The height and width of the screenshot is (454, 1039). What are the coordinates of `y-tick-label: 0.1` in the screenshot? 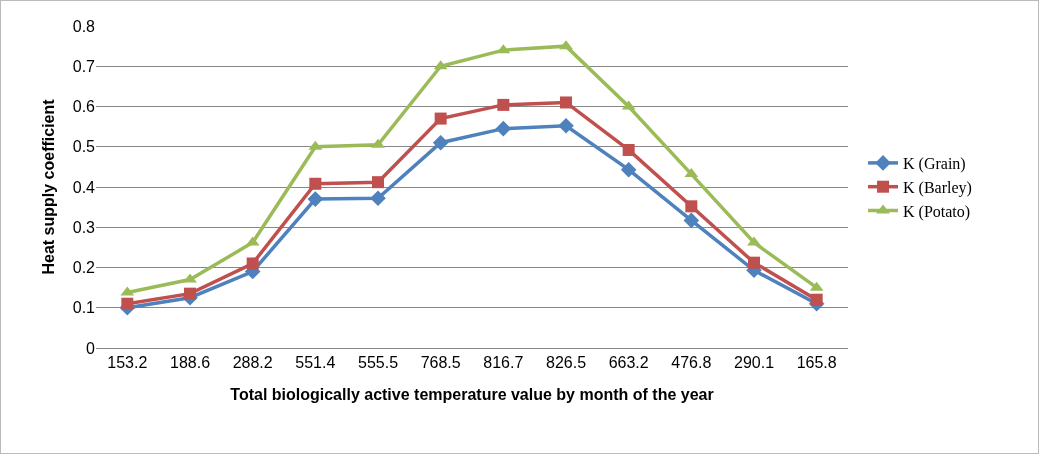 It's located at (84, 308).